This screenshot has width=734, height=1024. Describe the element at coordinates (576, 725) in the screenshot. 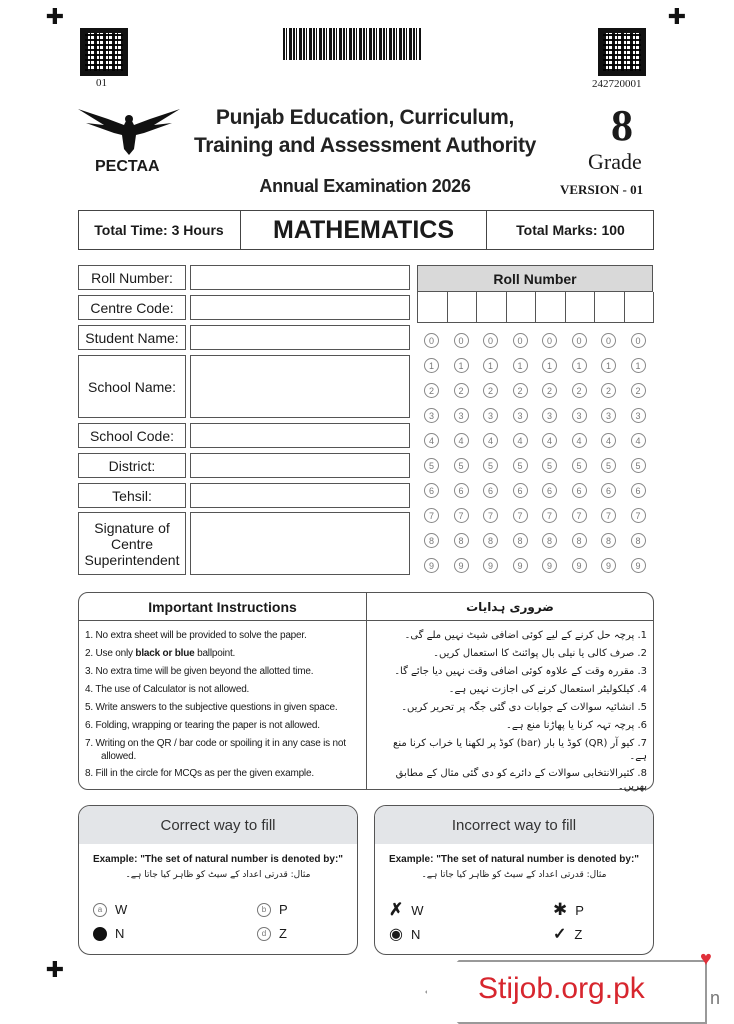

I see `instruction-item-urdu: 6. پرچہ تہہ کرنا یا پھاڑنا منع ہے۔` at that location.